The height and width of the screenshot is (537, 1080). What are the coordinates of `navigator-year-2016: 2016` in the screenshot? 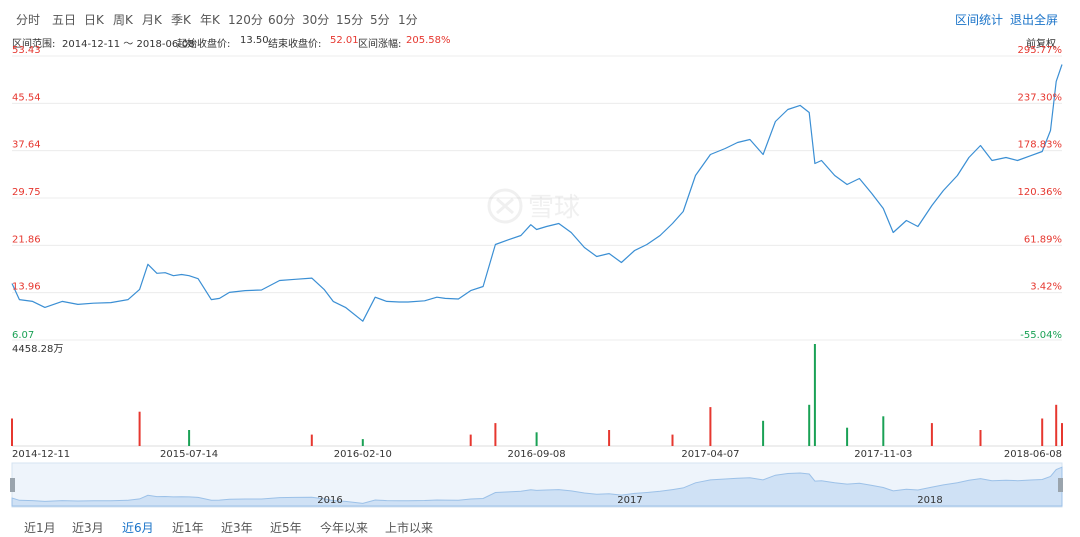 It's located at (329, 500).